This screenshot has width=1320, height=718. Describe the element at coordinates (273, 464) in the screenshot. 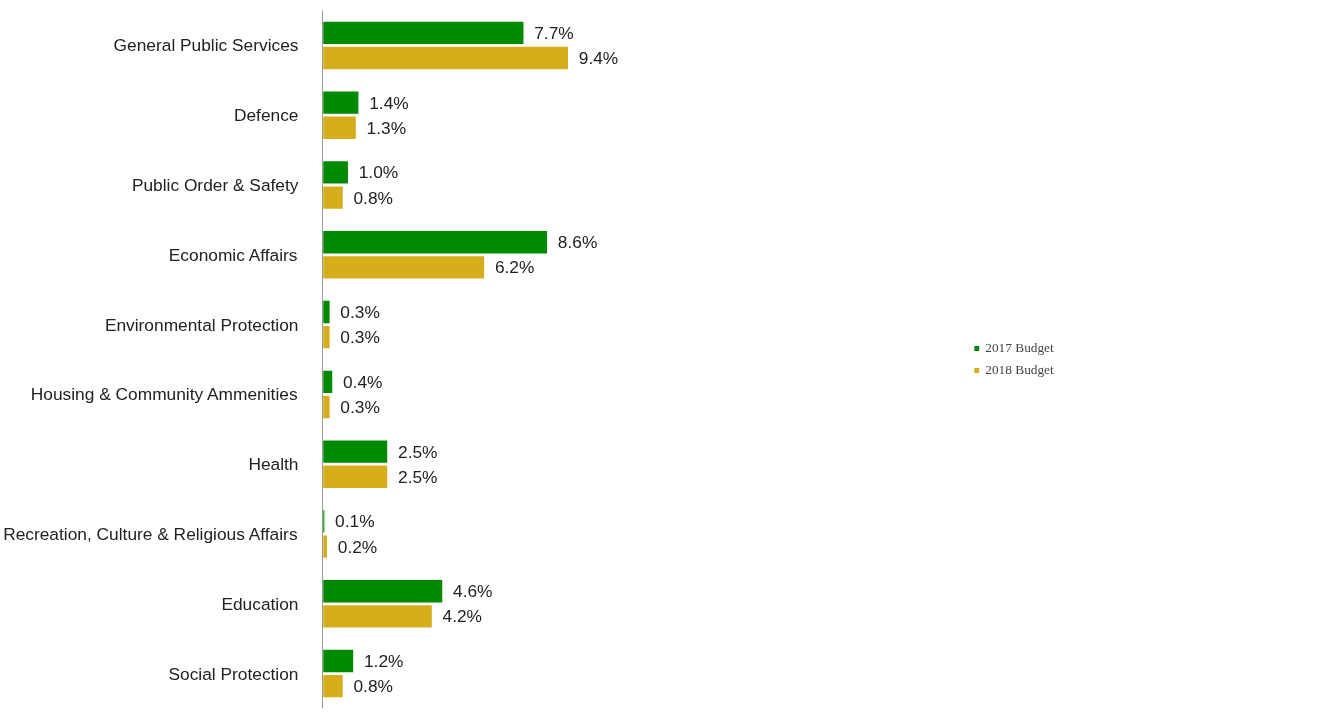

I see `y-tick-label: Health` at that location.